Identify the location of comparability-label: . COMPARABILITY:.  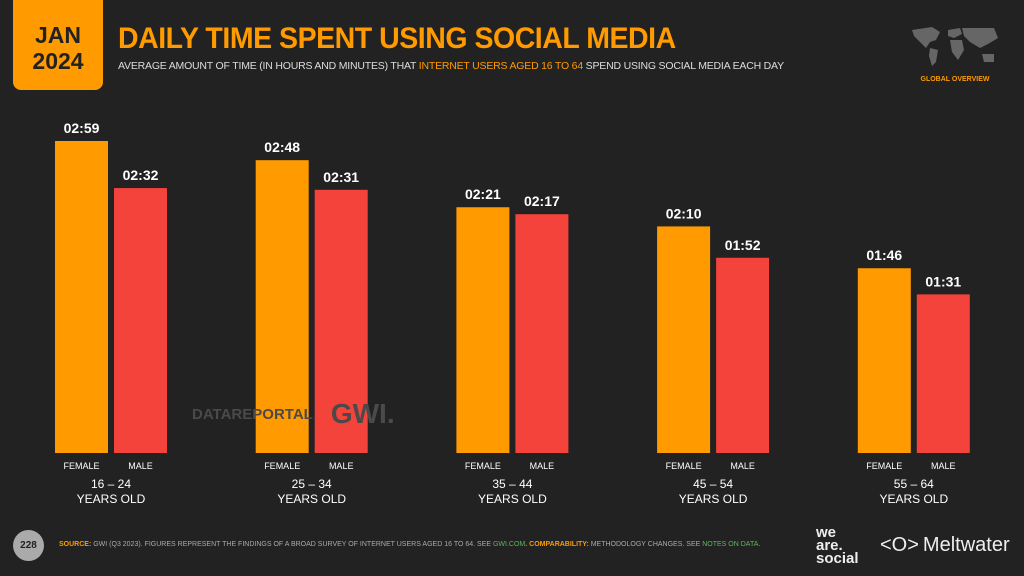
(557, 544).